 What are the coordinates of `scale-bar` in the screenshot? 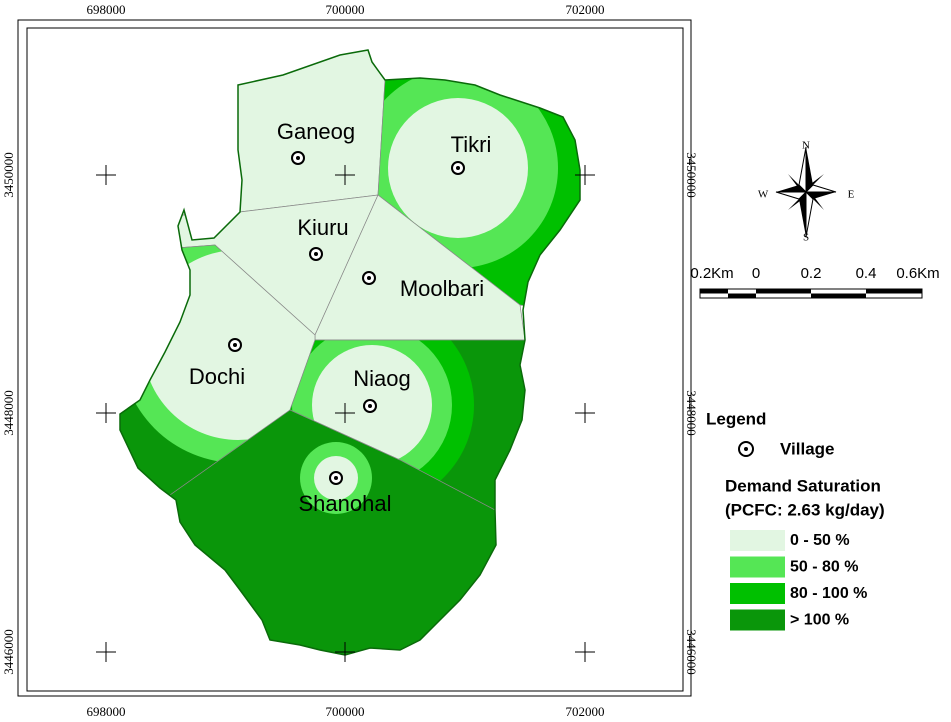 It's located at (811, 293).